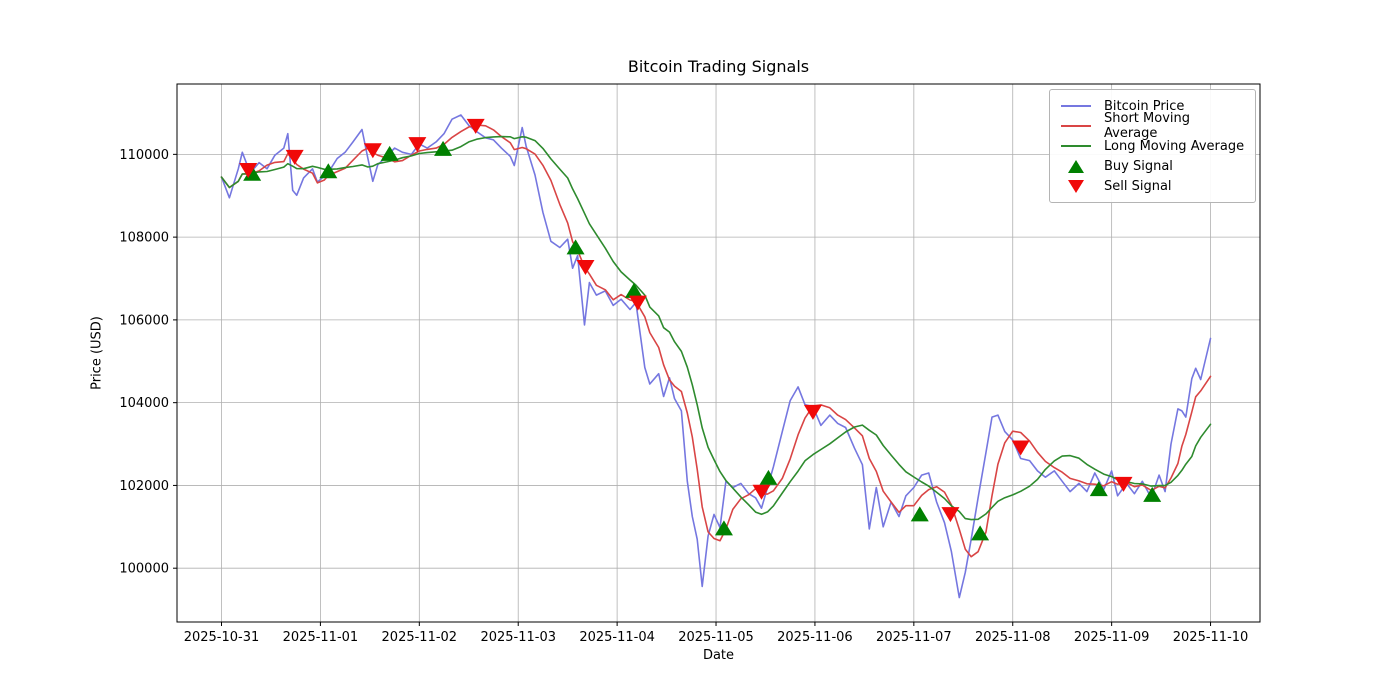 The height and width of the screenshot is (700, 1400). Describe the element at coordinates (1138, 186) in the screenshot. I see `legend-label: Sell Signal` at that location.